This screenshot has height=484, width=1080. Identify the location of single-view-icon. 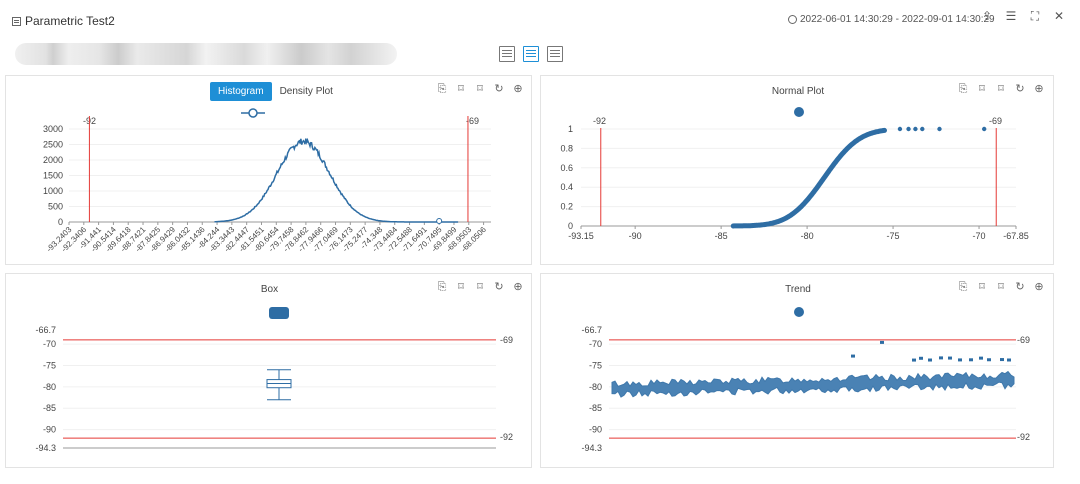
(507, 54).